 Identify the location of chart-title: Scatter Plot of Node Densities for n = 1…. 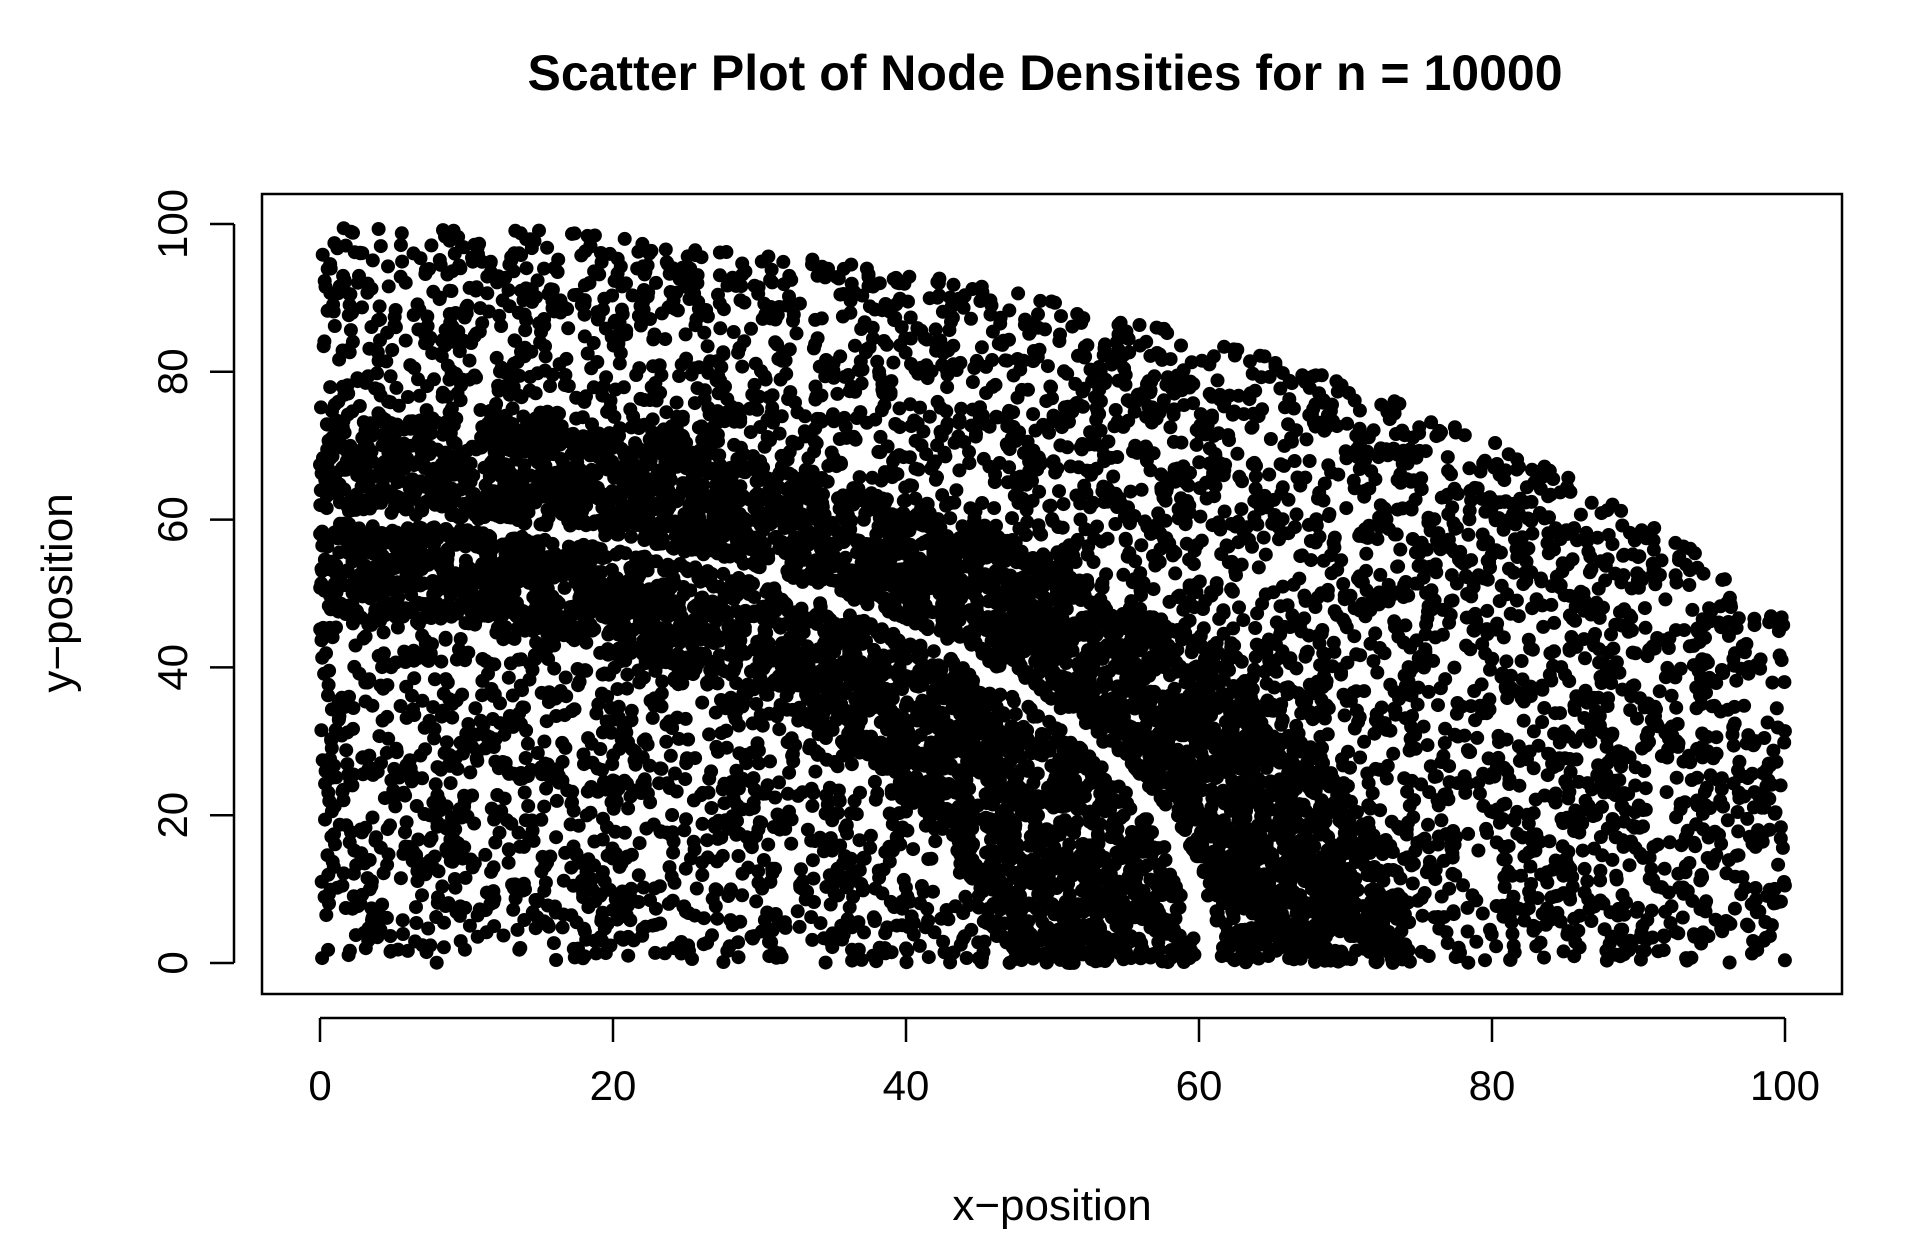
(1044, 73).